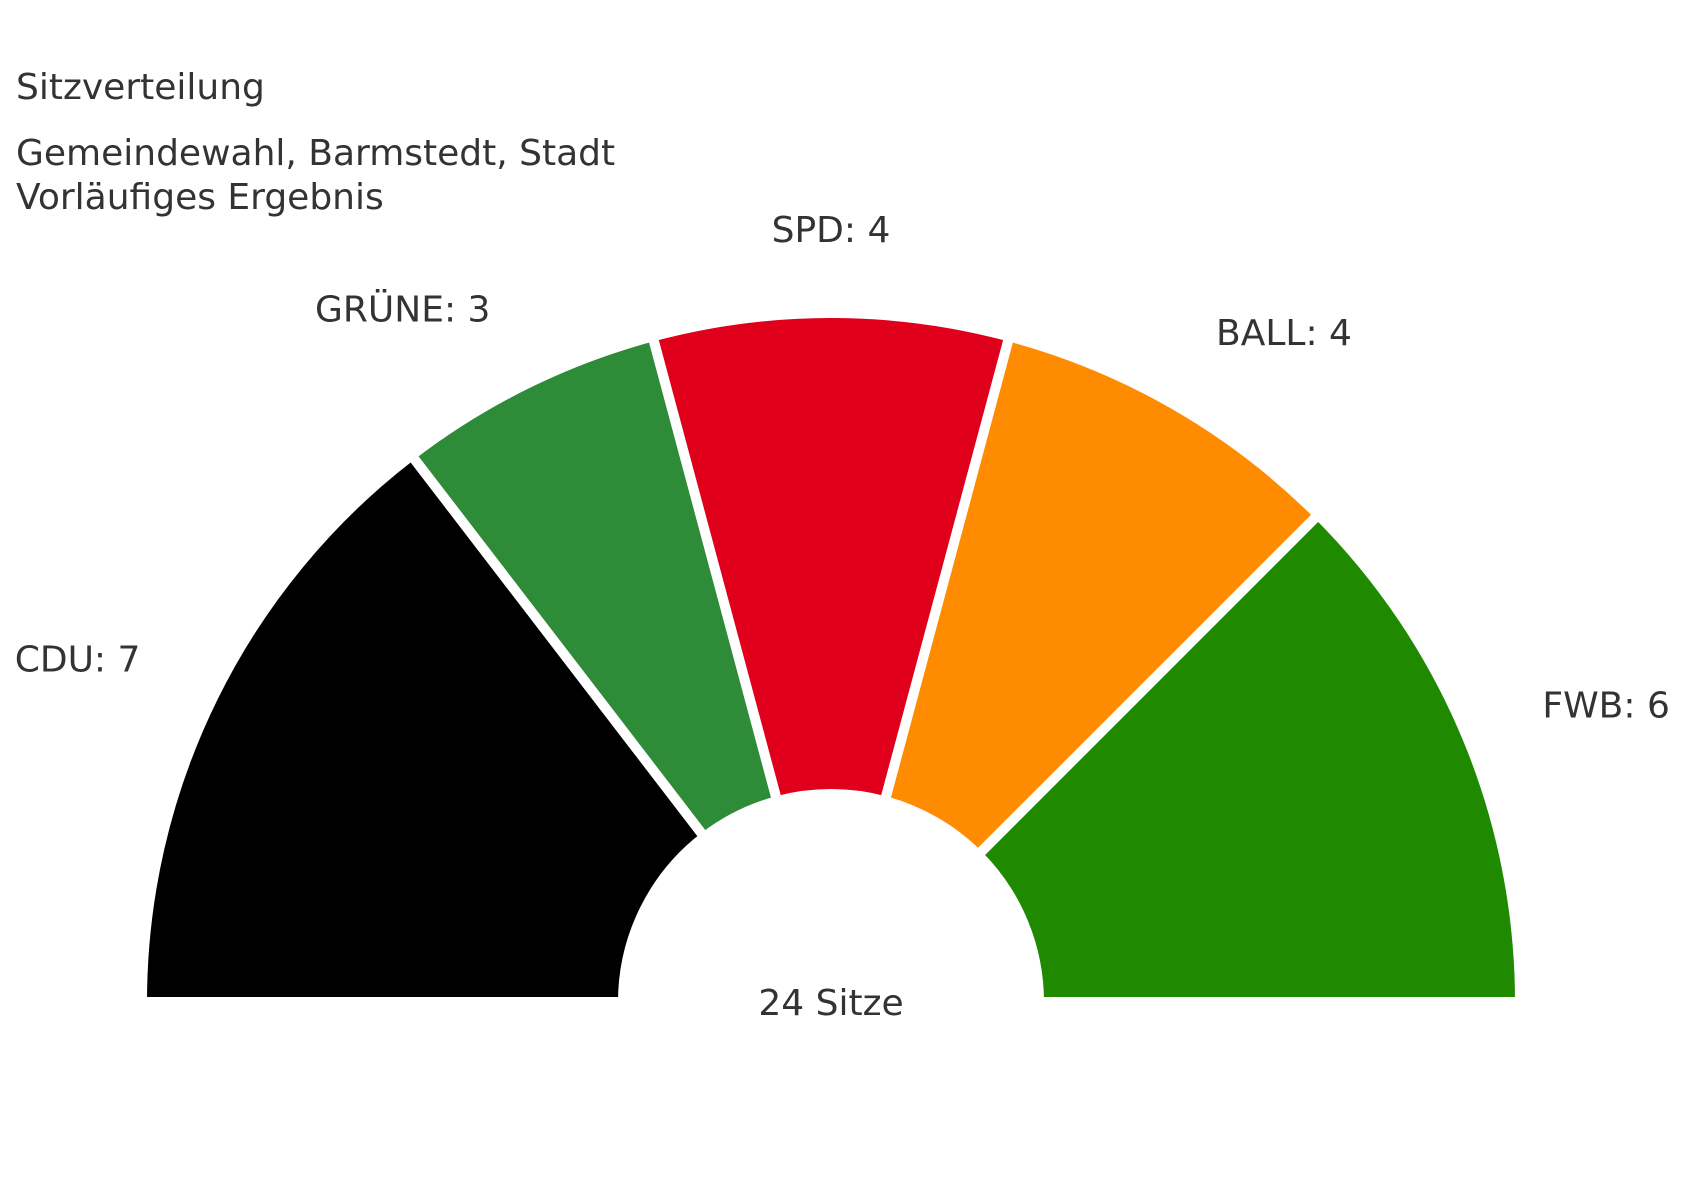 The width and height of the screenshot is (1702, 1192). What do you see at coordinates (200, 197) in the screenshot?
I see `chart-subtitle-line-2: Vorläufiges Ergebnis` at bounding box center [200, 197].